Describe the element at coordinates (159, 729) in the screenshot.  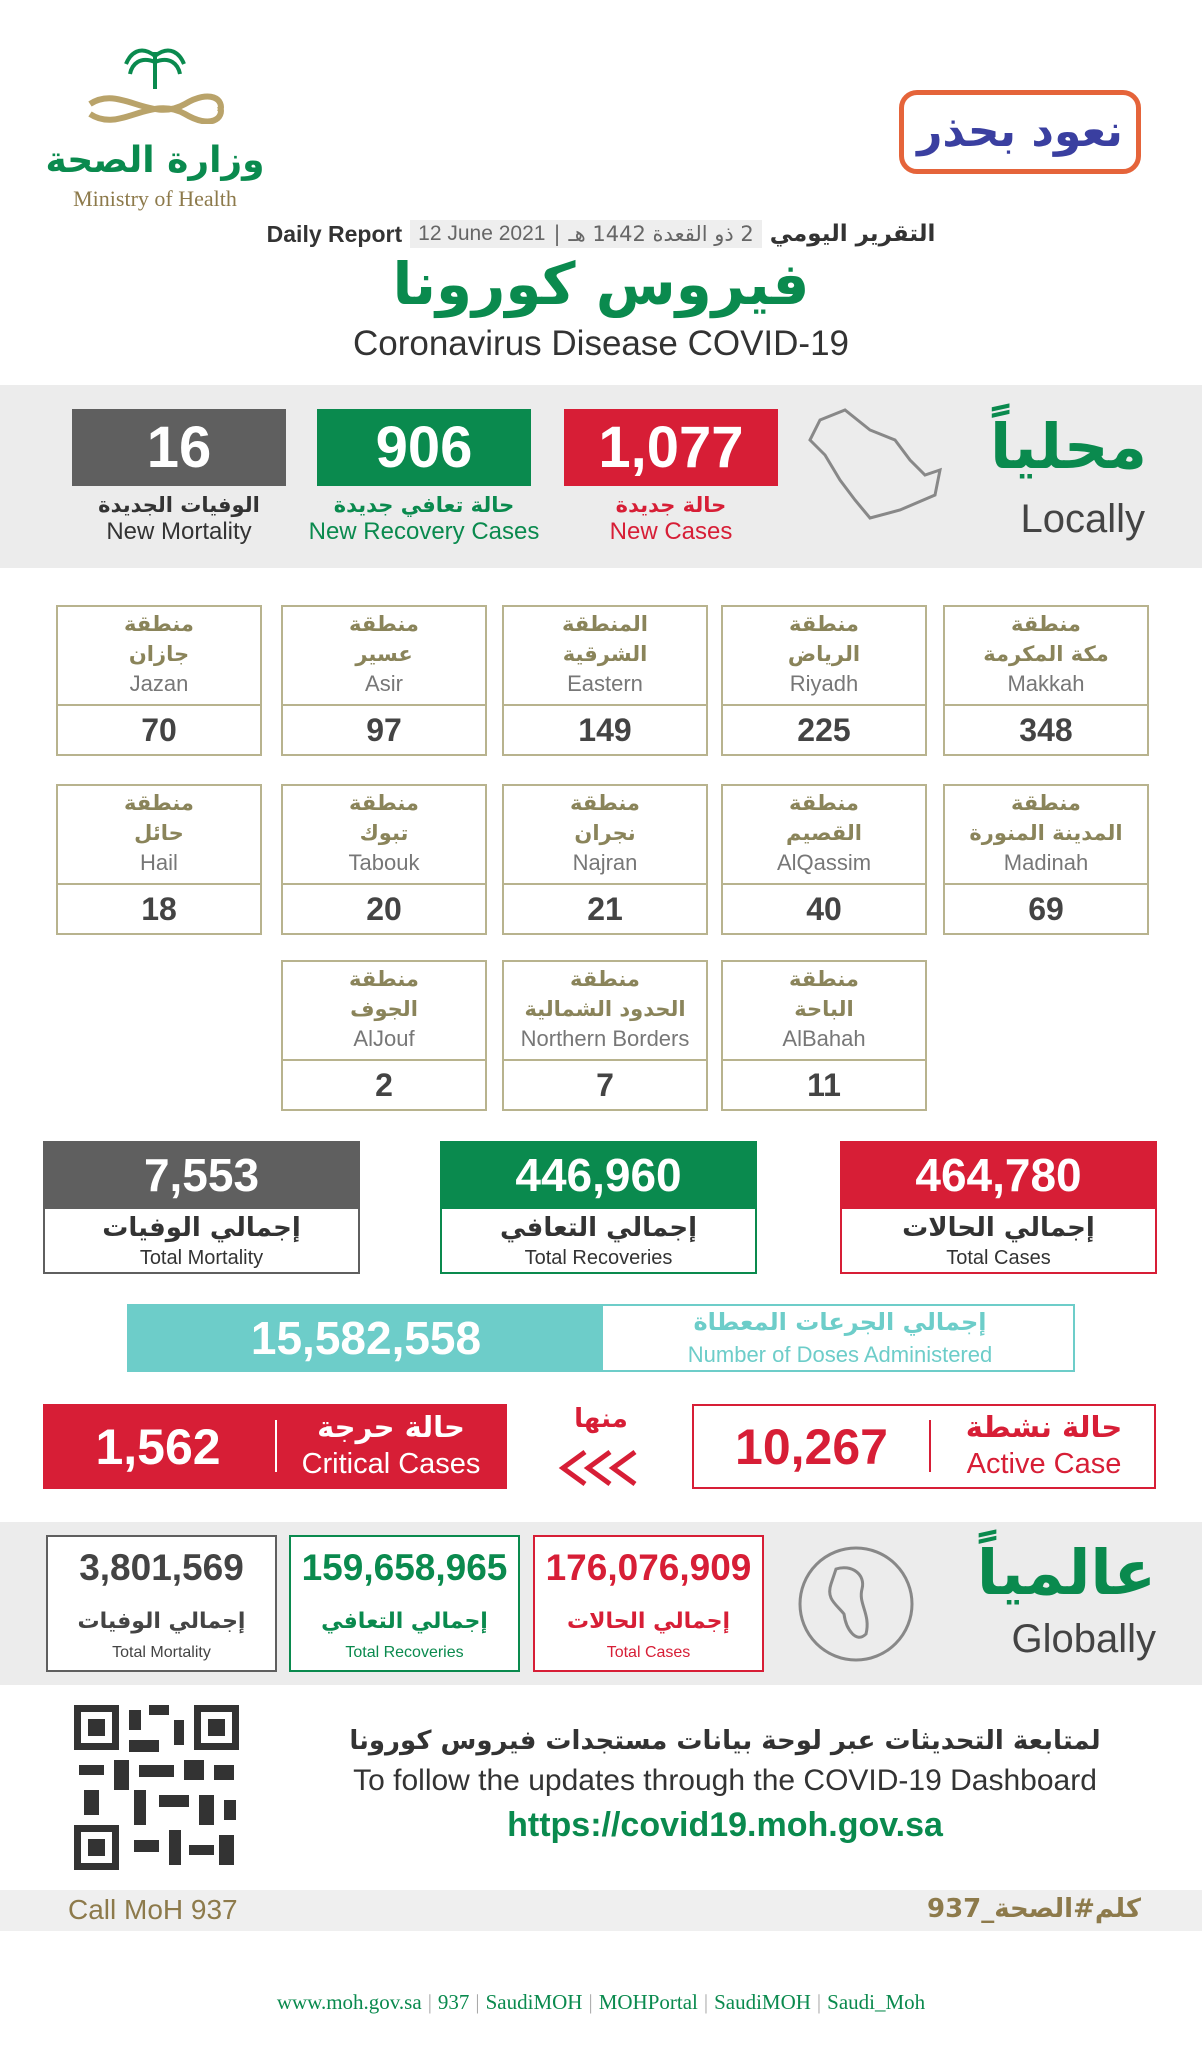
I see `region-value: 70` at that location.